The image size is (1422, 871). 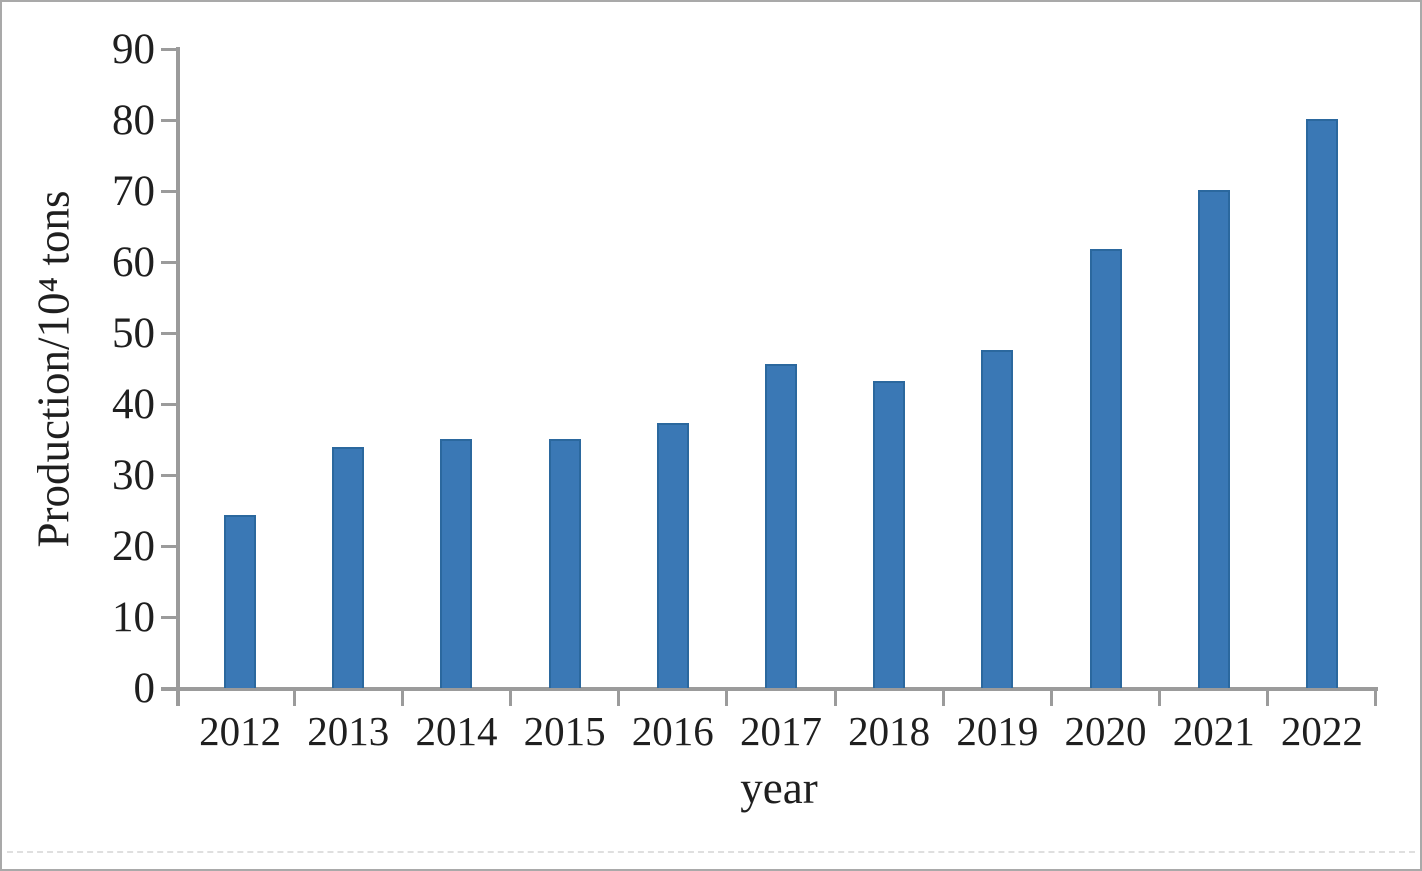 What do you see at coordinates (711, 852) in the screenshot?
I see `bottom-divider-line` at bounding box center [711, 852].